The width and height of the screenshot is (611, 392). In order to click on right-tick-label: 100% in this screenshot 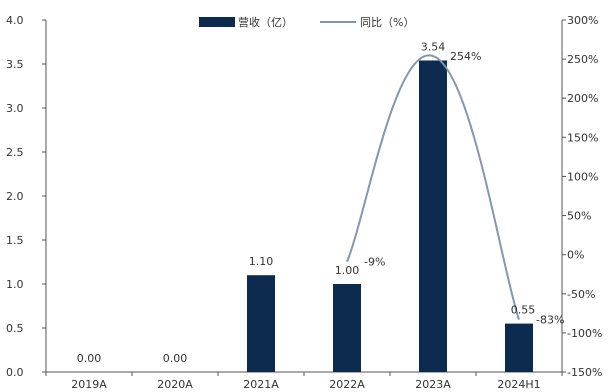, I will do `click(582, 176)`.